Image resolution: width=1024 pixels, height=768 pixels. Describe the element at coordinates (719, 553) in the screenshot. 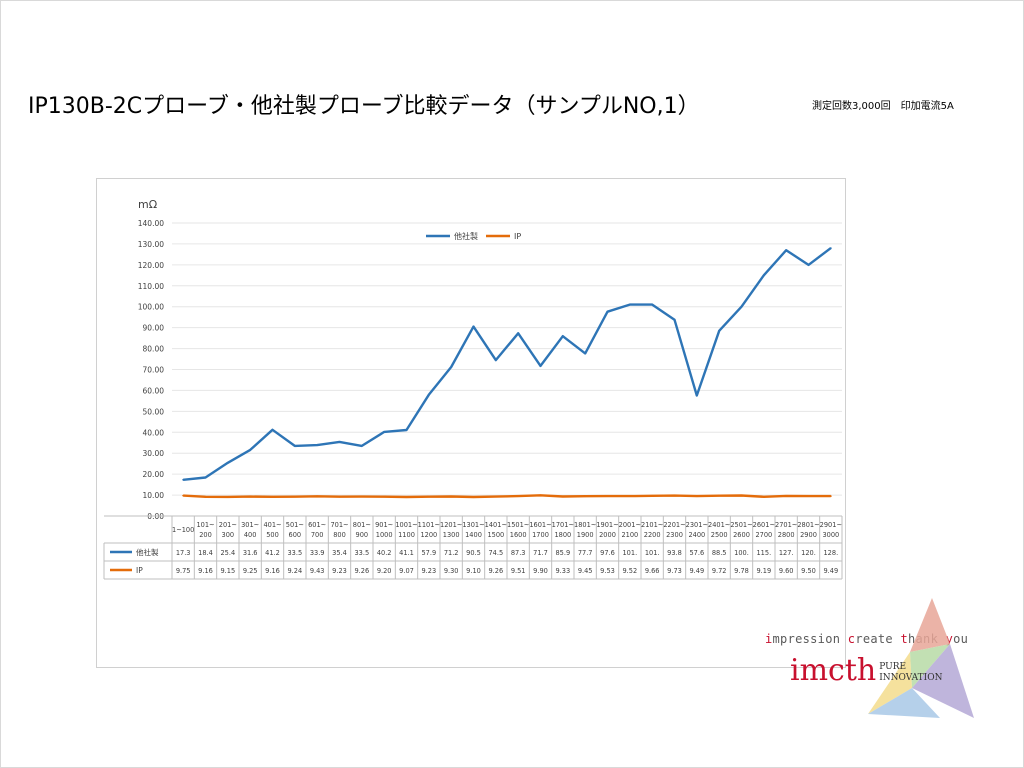

I see `table-value: 88.5` at that location.